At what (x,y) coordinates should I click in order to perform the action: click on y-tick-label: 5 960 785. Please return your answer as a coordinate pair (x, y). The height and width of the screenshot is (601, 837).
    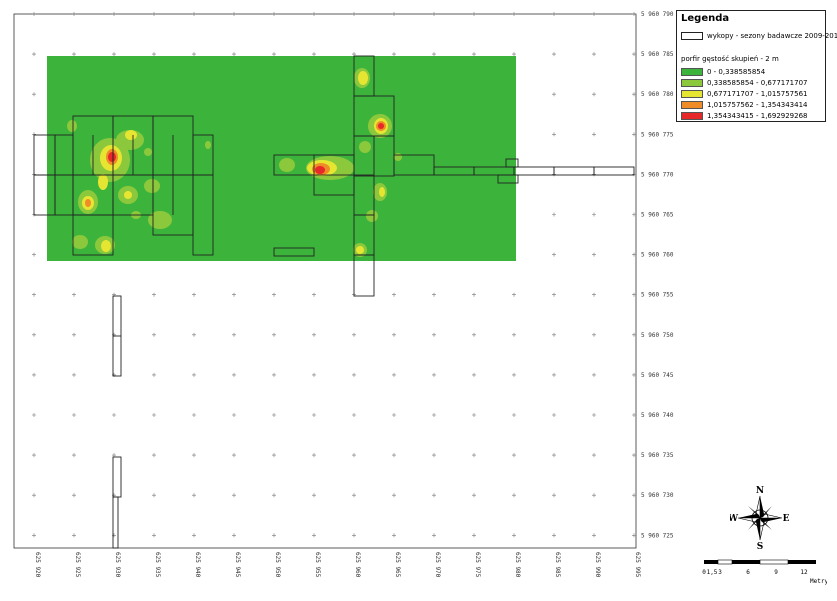
    Looking at the image, I should click on (657, 54).